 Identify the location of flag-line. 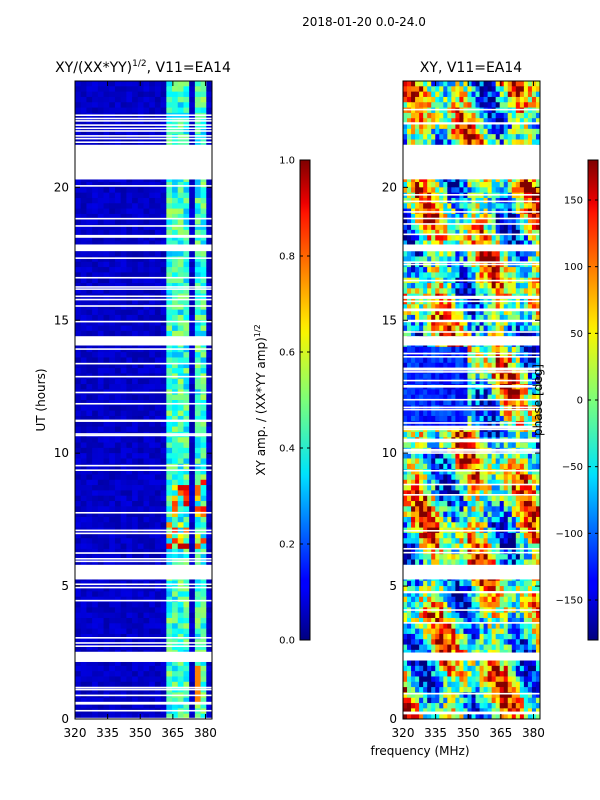
(143, 237).